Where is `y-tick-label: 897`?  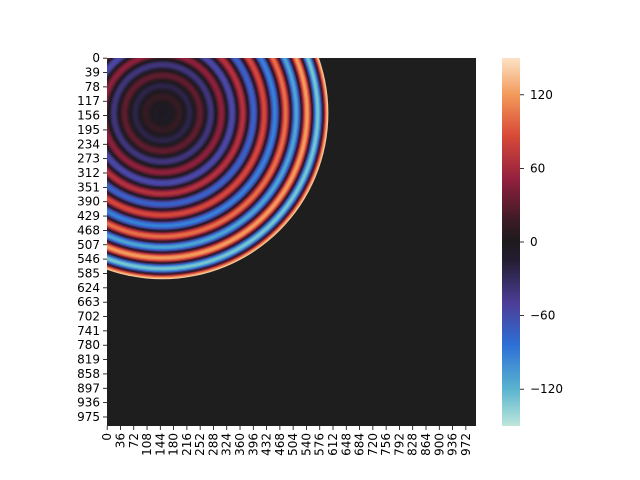 y-tick-label: 897 is located at coordinates (88, 388).